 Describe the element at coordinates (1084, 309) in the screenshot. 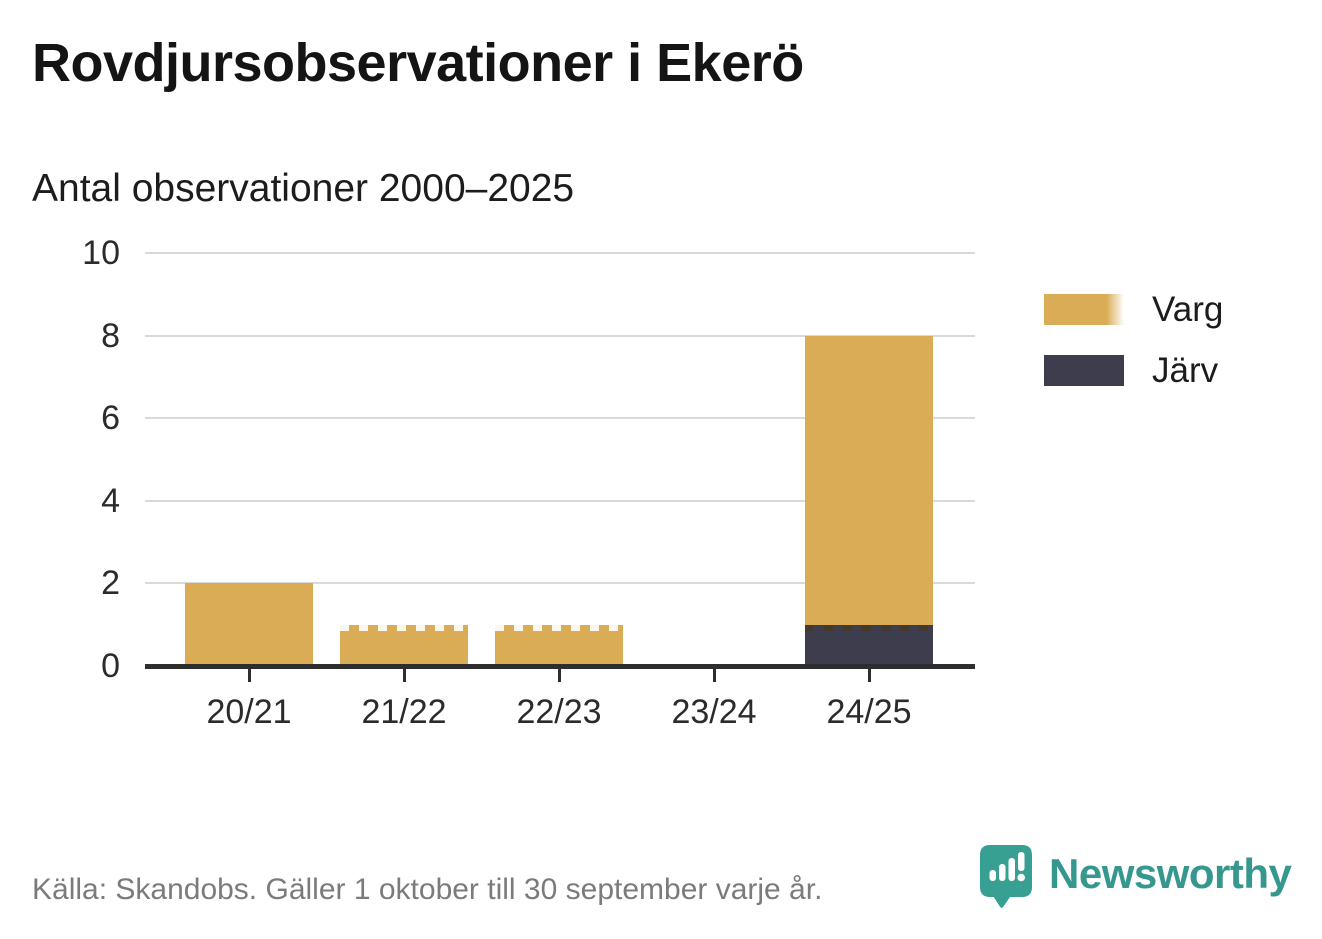

I see `legend-swatch-varg` at that location.